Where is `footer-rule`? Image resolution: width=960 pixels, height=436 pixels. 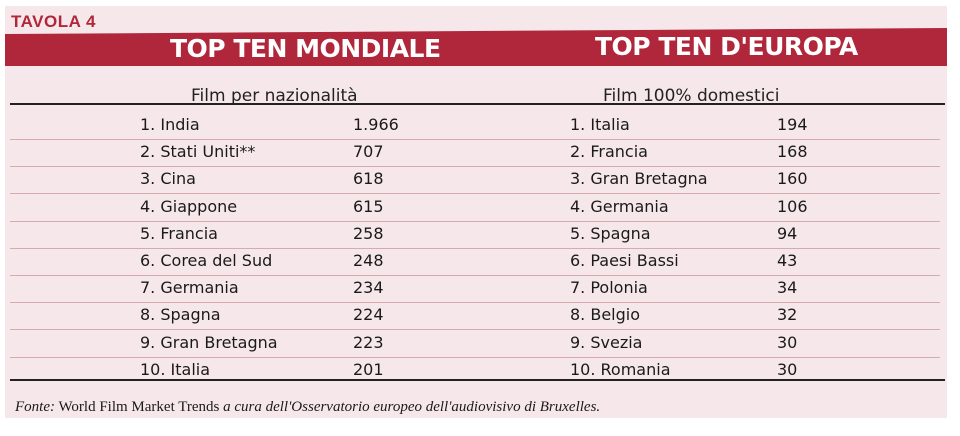 footer-rule is located at coordinates (477, 380).